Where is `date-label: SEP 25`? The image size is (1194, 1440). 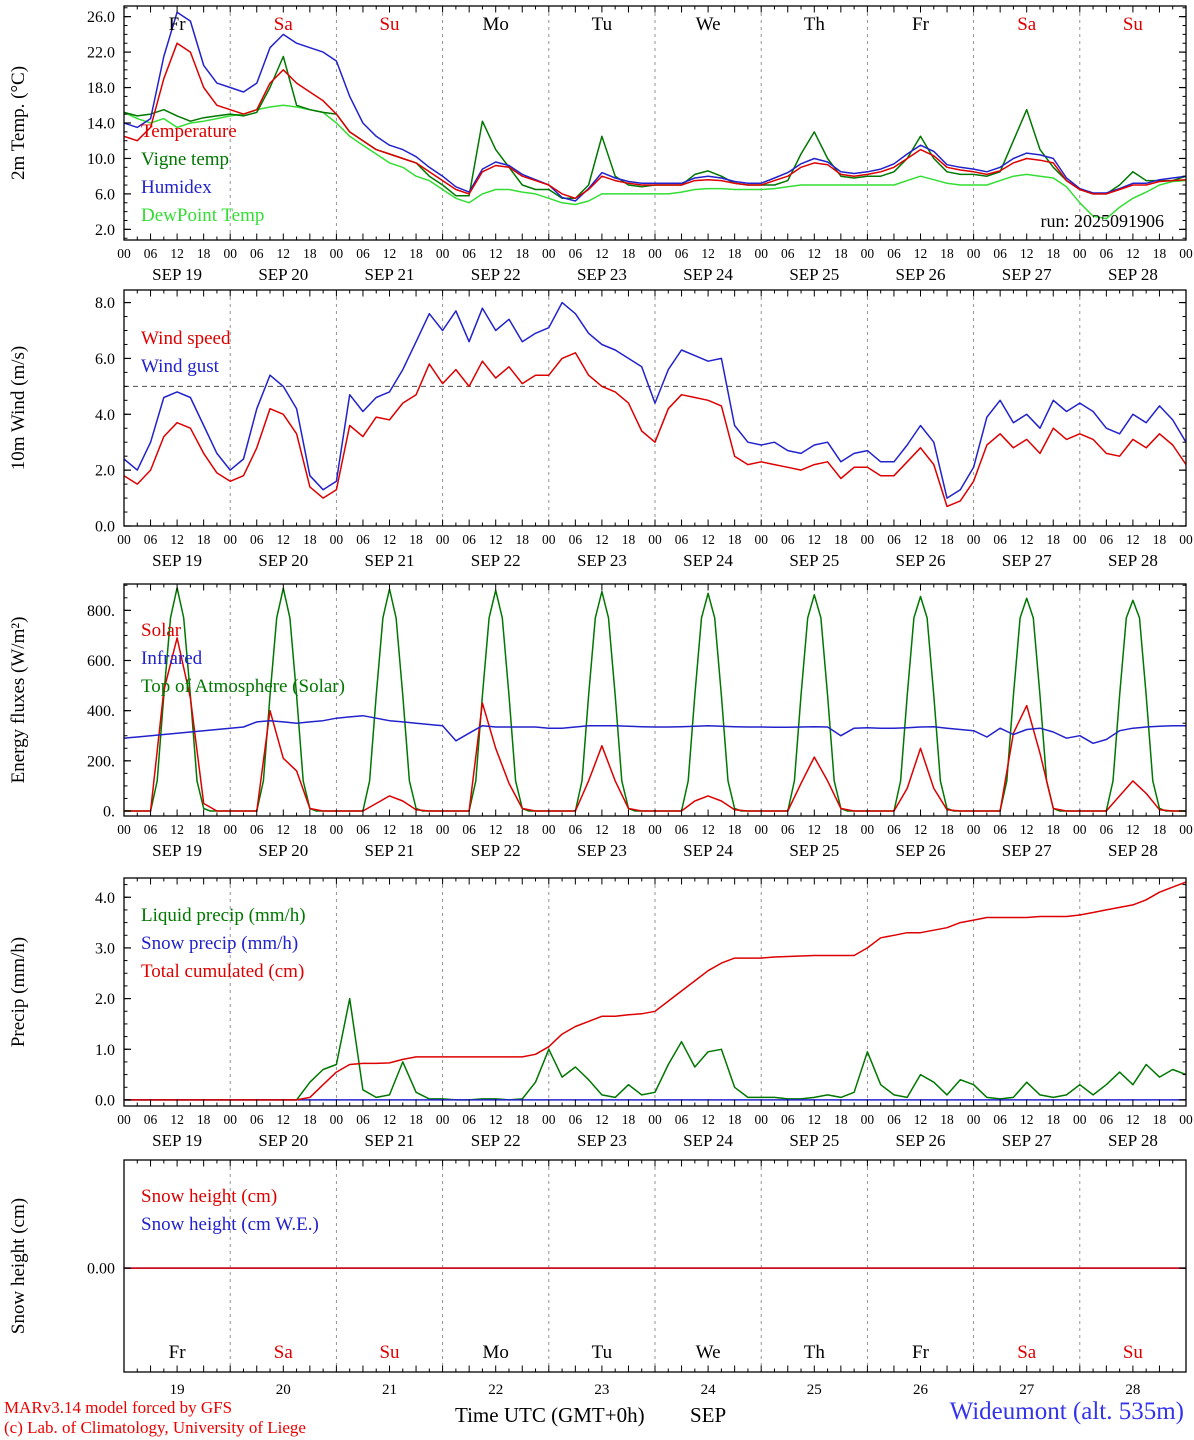
date-label: SEP 25 is located at coordinates (814, 1140).